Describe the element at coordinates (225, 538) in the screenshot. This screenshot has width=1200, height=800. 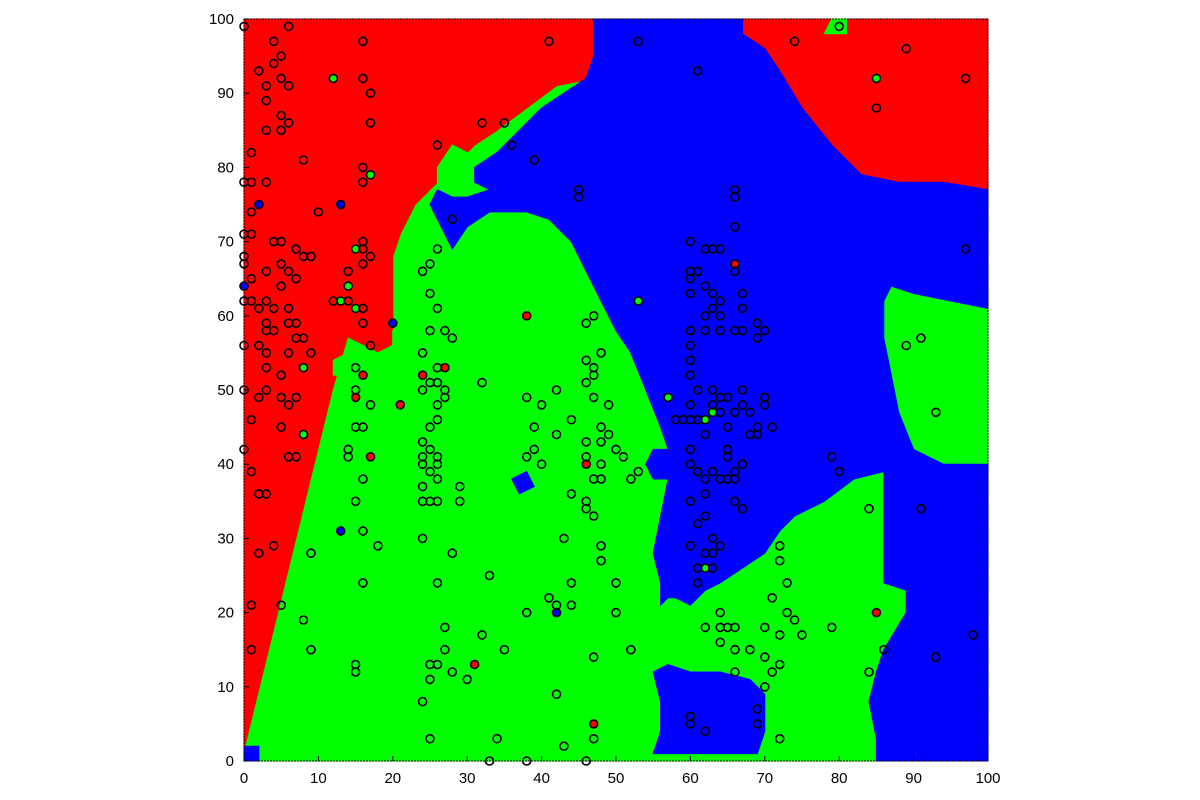
I see `y-tick-label: 30` at that location.